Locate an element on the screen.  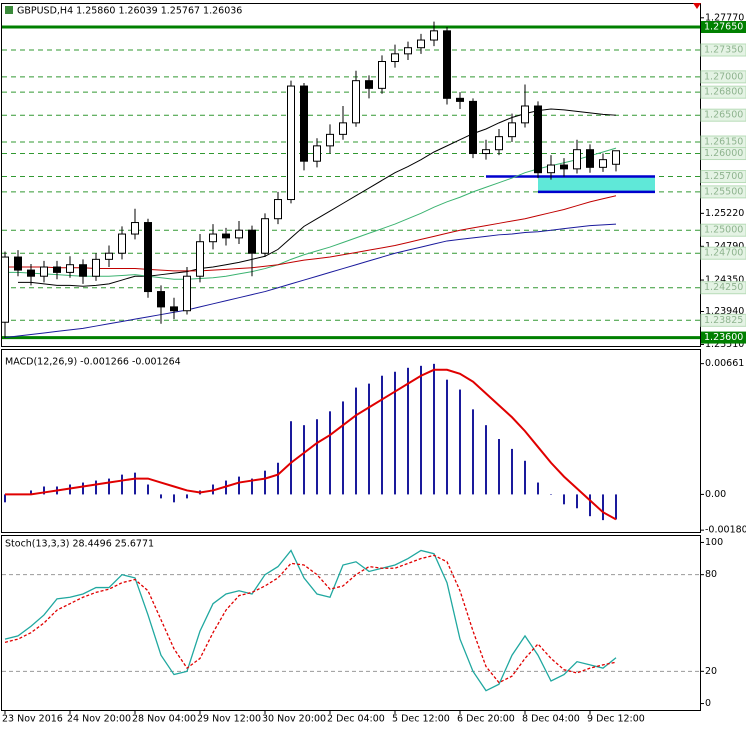
y-tick-label: 1.24790 is located at coordinates (724, 246).